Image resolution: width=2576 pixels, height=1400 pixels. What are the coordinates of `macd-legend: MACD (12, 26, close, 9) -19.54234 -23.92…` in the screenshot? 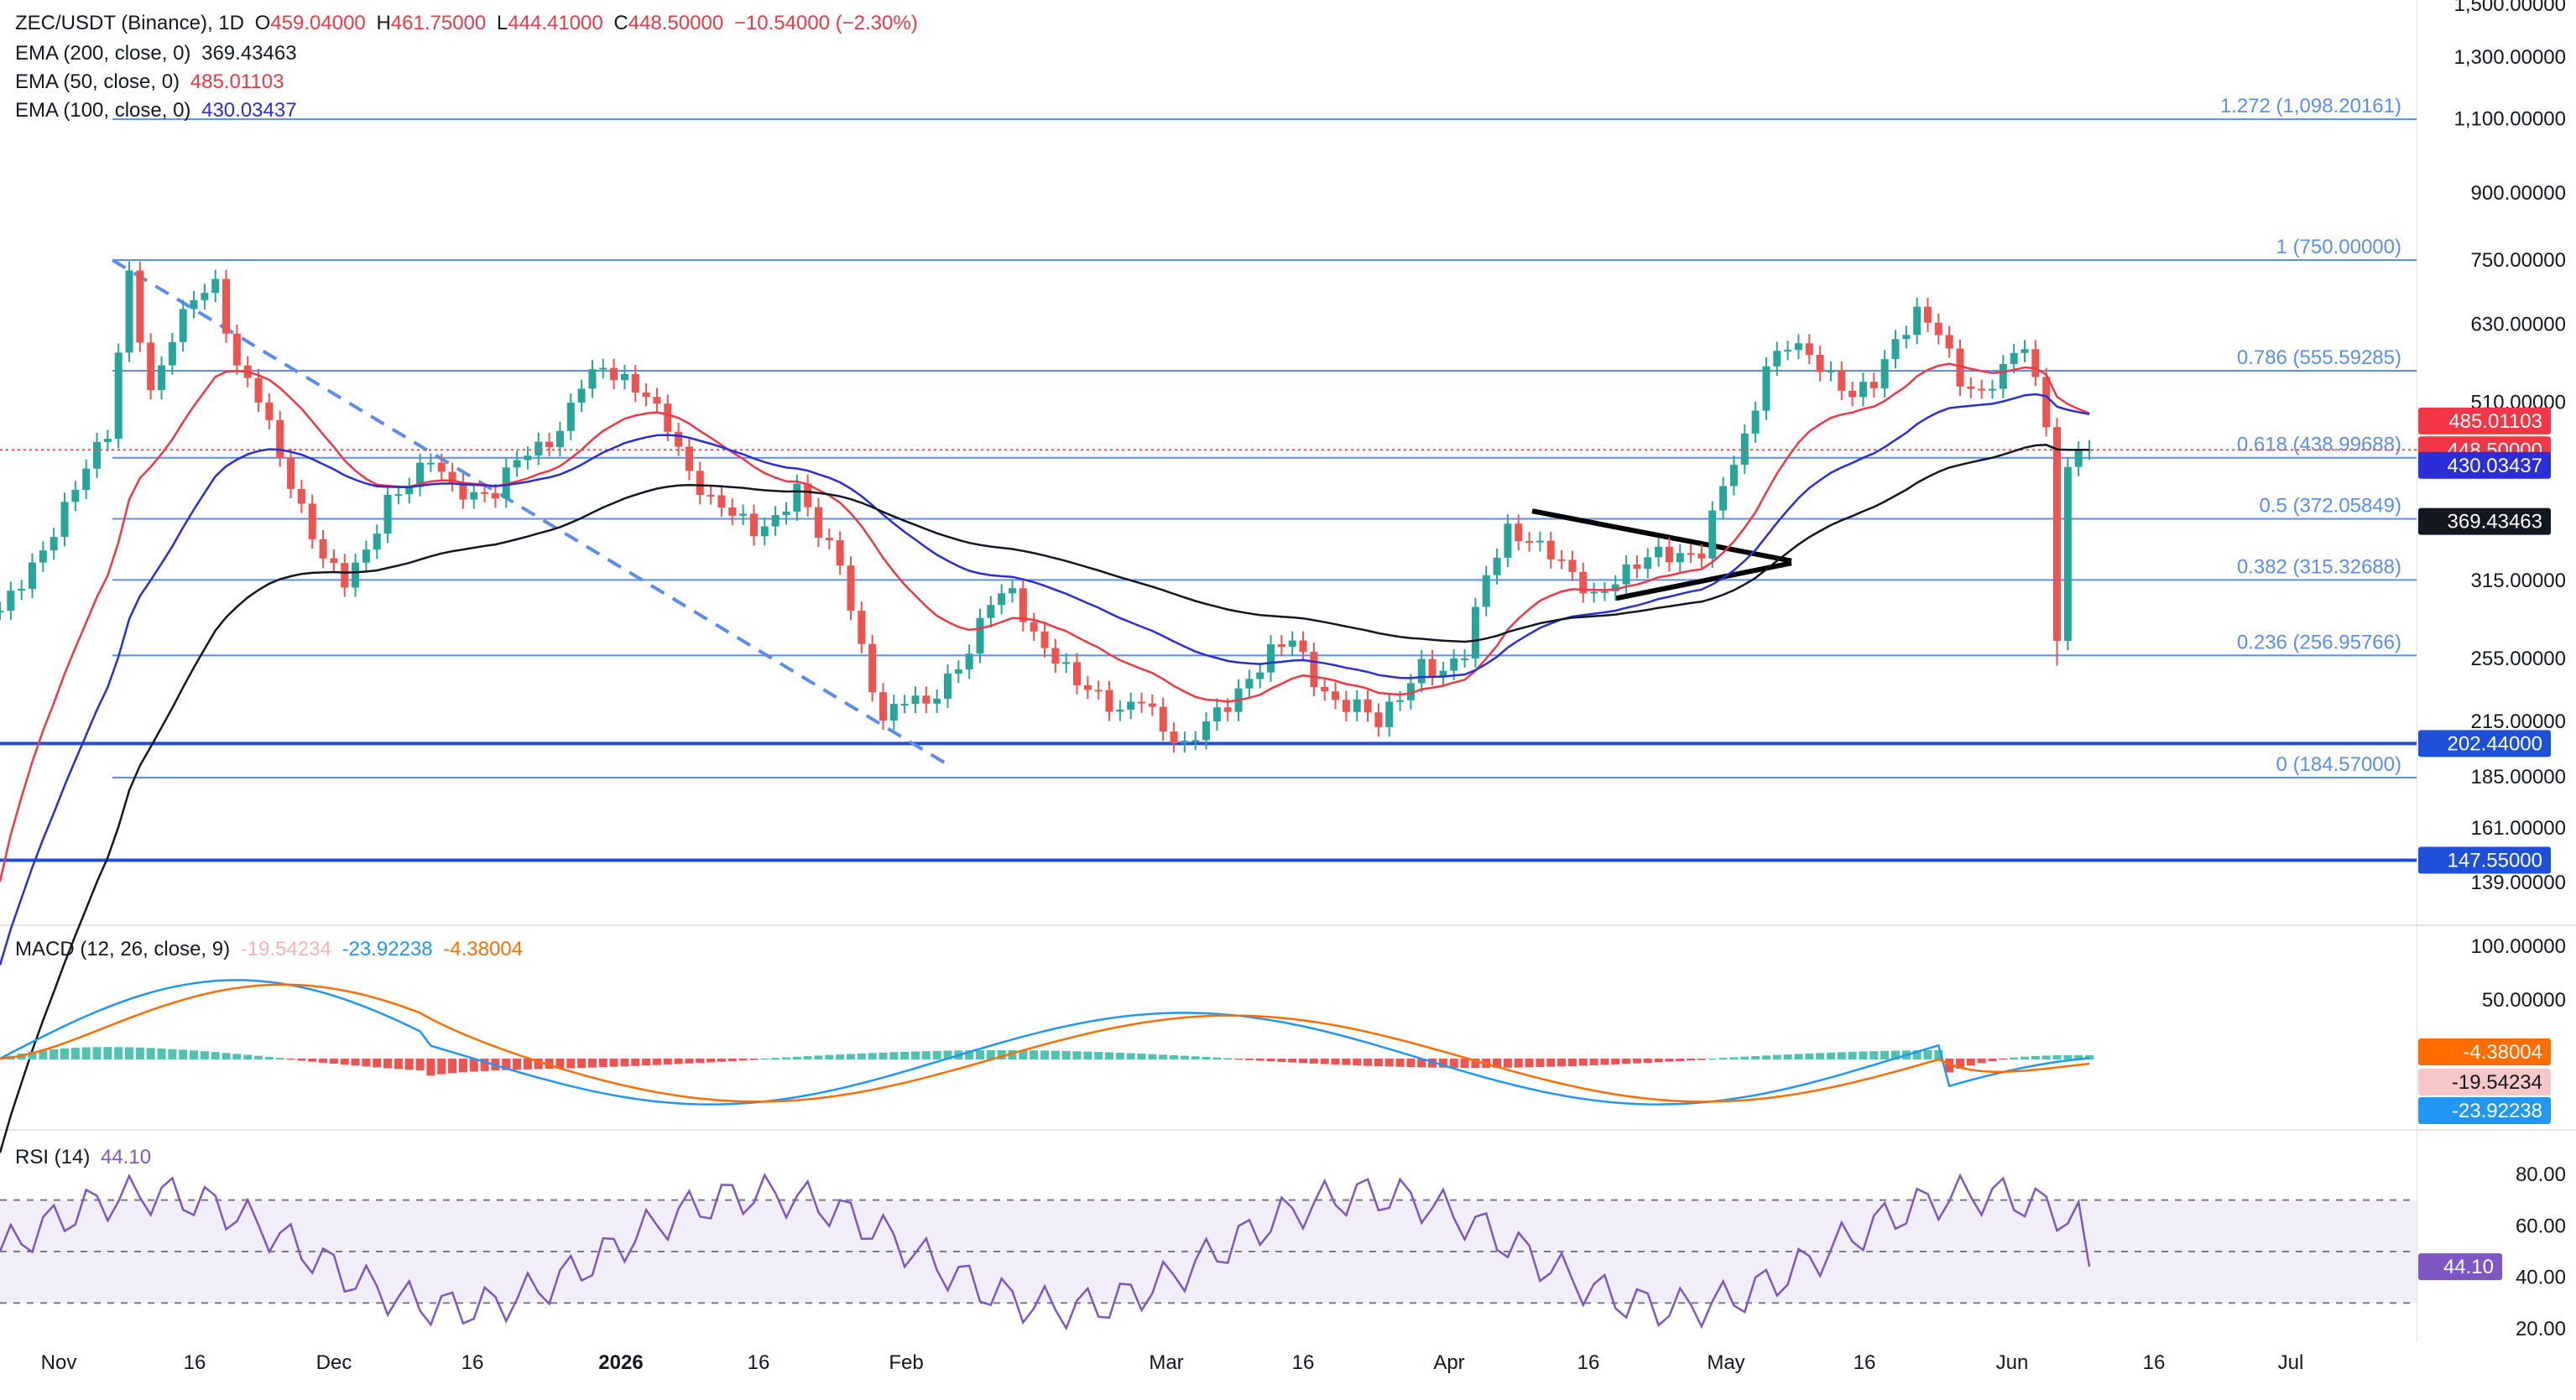 It's located at (271, 949).